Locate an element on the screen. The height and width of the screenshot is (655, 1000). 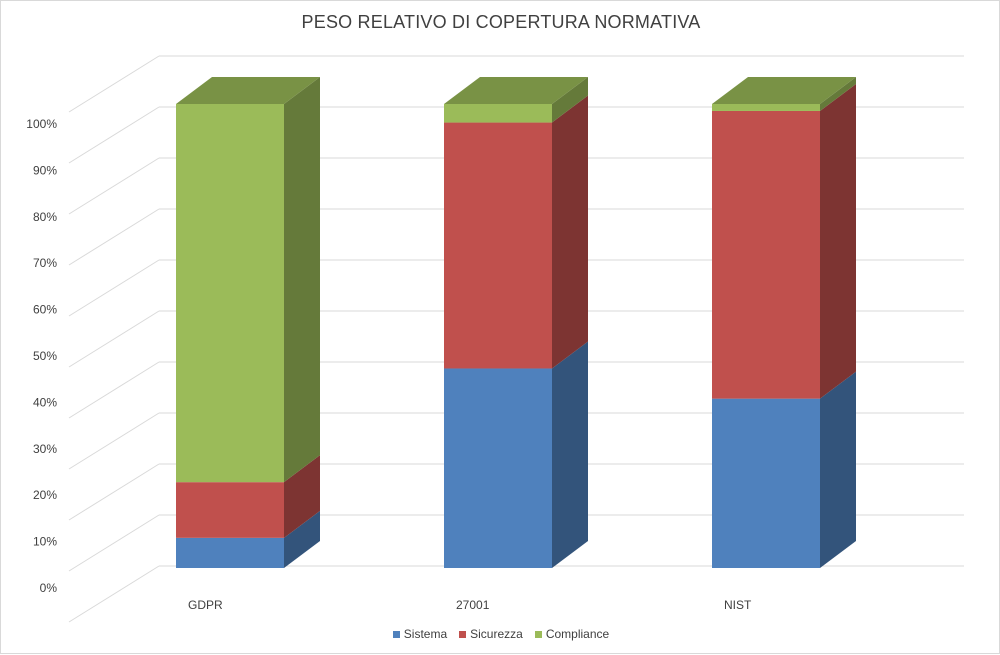
bar-segment-sistema-gdpr is located at coordinates (230, 552).